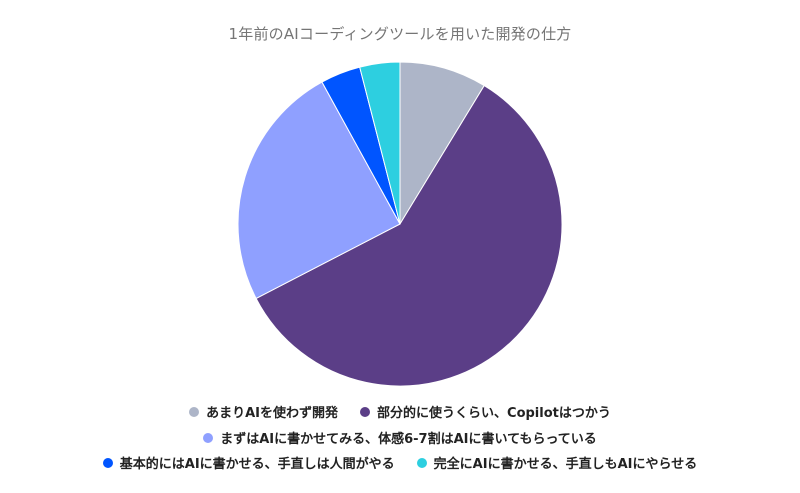  I want to click on legend-label-4: 完全にAIに書かせる、手直しもAIにやらせる, so click(565, 464).